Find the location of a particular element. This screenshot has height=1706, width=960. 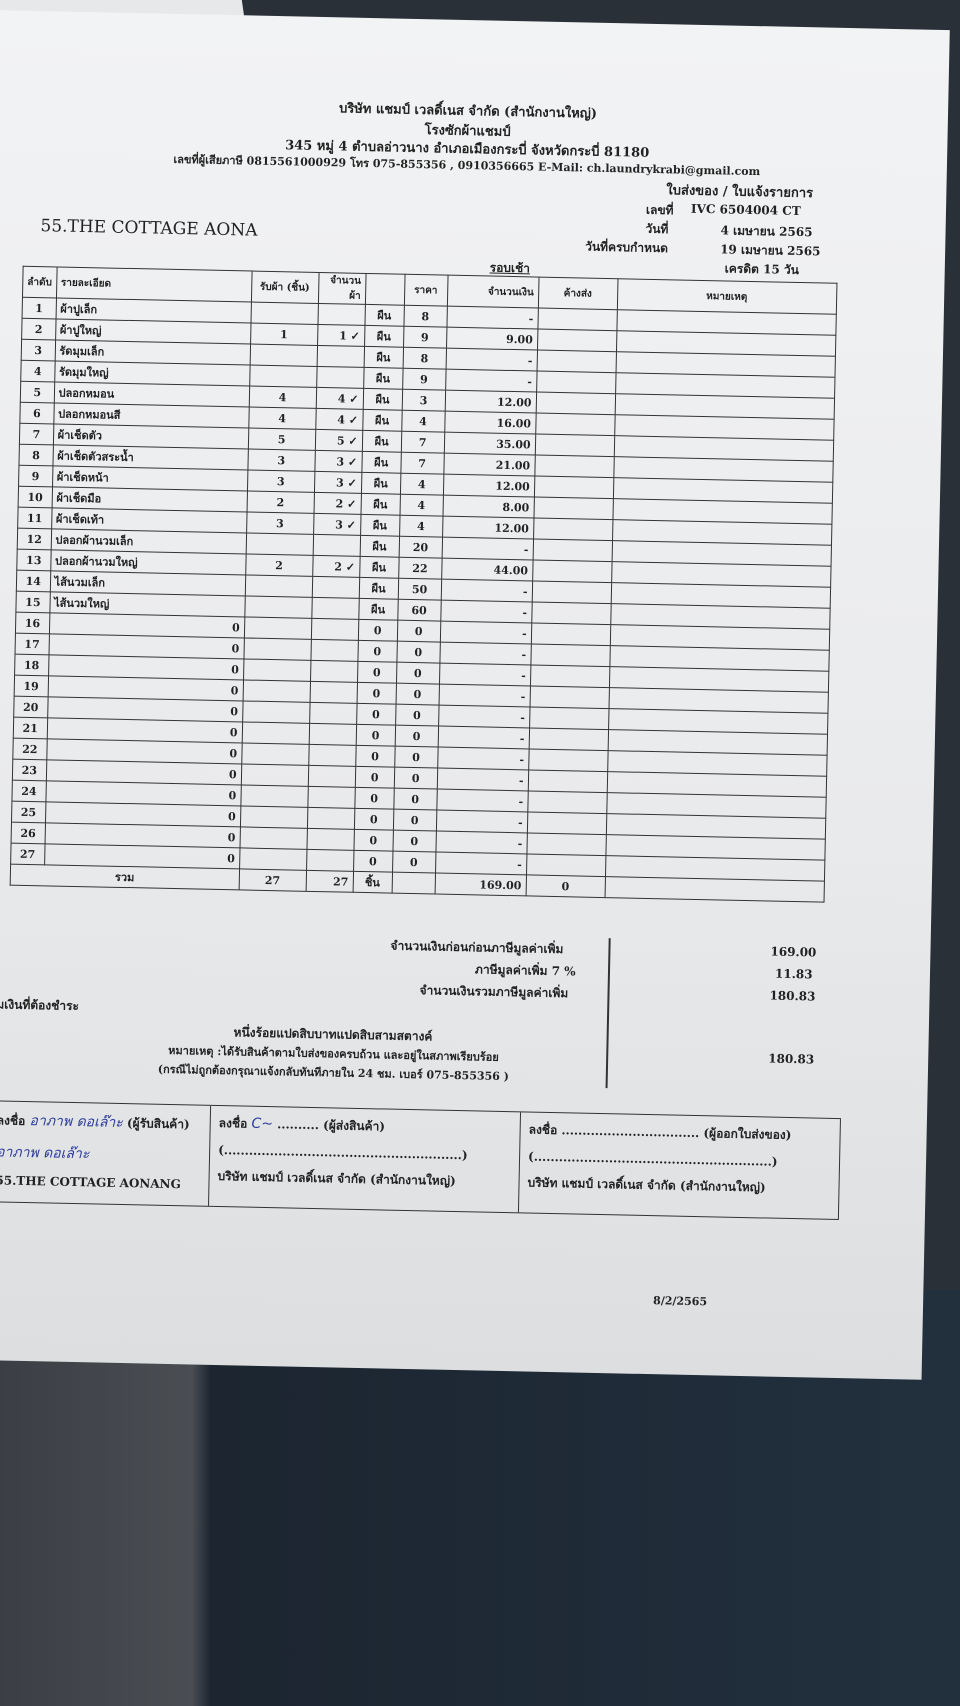

footer-date: 8/2/2565 is located at coordinates (680, 1301).